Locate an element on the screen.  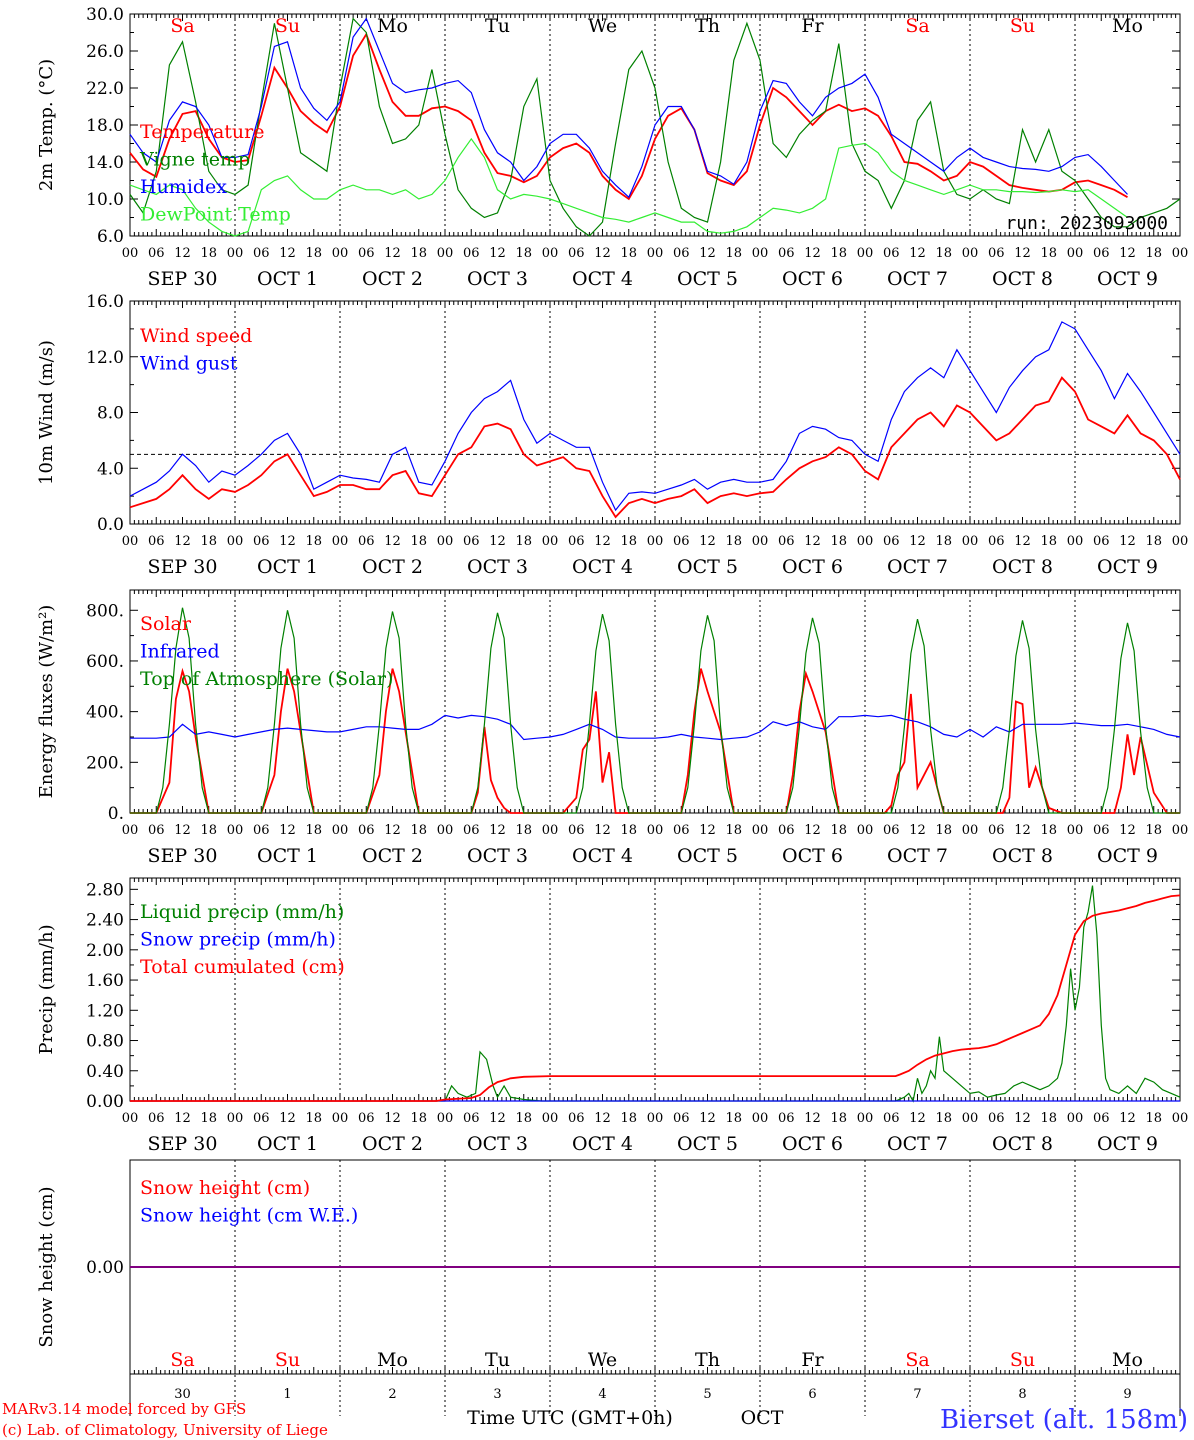
y-tick-label: 6.0 is located at coordinates (110, 237).